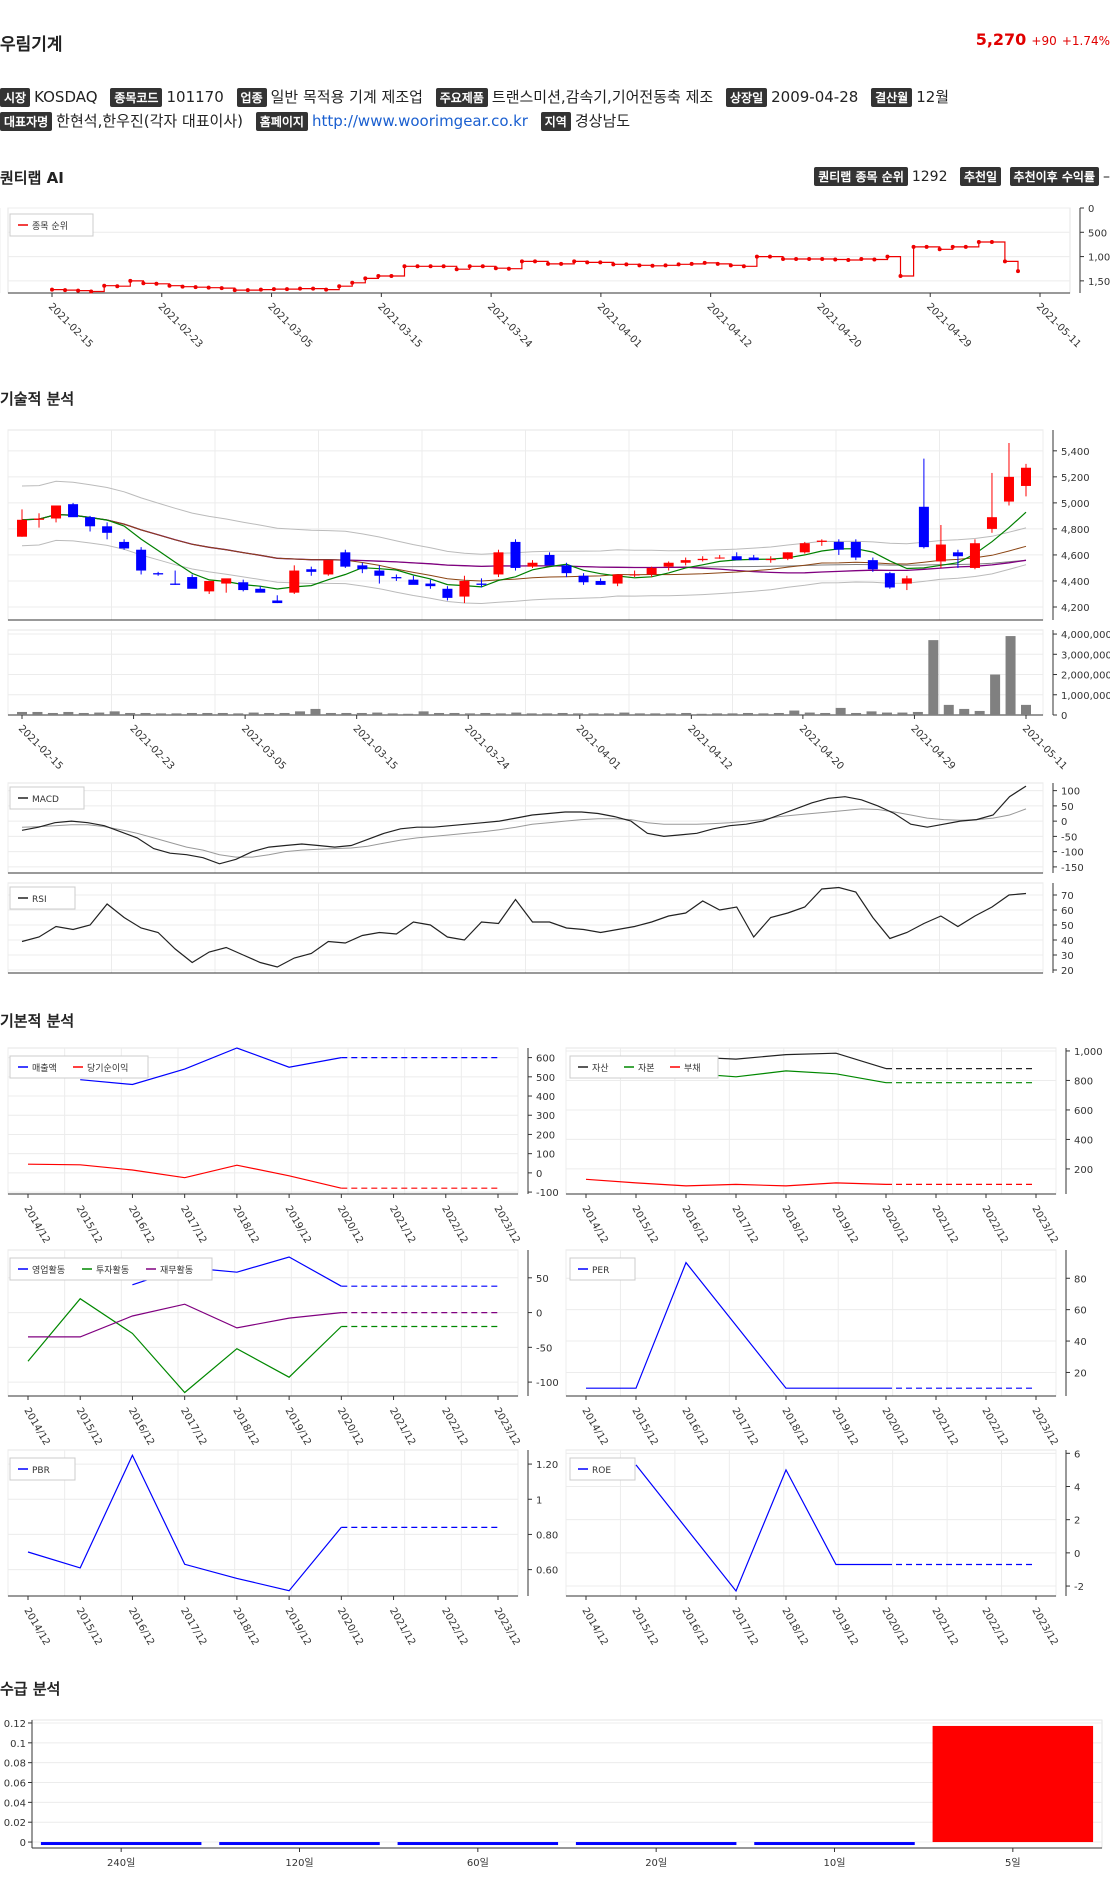 The width and height of the screenshot is (1110, 1877). I want to click on assets-chart-legend-label: 부채, so click(692, 1068).